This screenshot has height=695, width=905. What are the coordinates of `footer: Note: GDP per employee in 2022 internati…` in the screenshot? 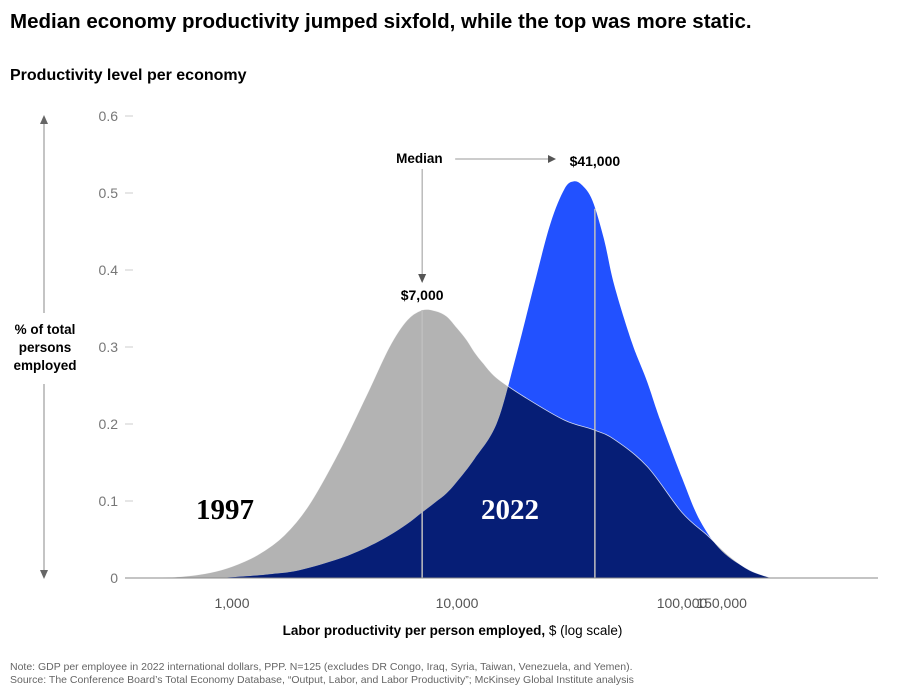 It's located at (322, 674).